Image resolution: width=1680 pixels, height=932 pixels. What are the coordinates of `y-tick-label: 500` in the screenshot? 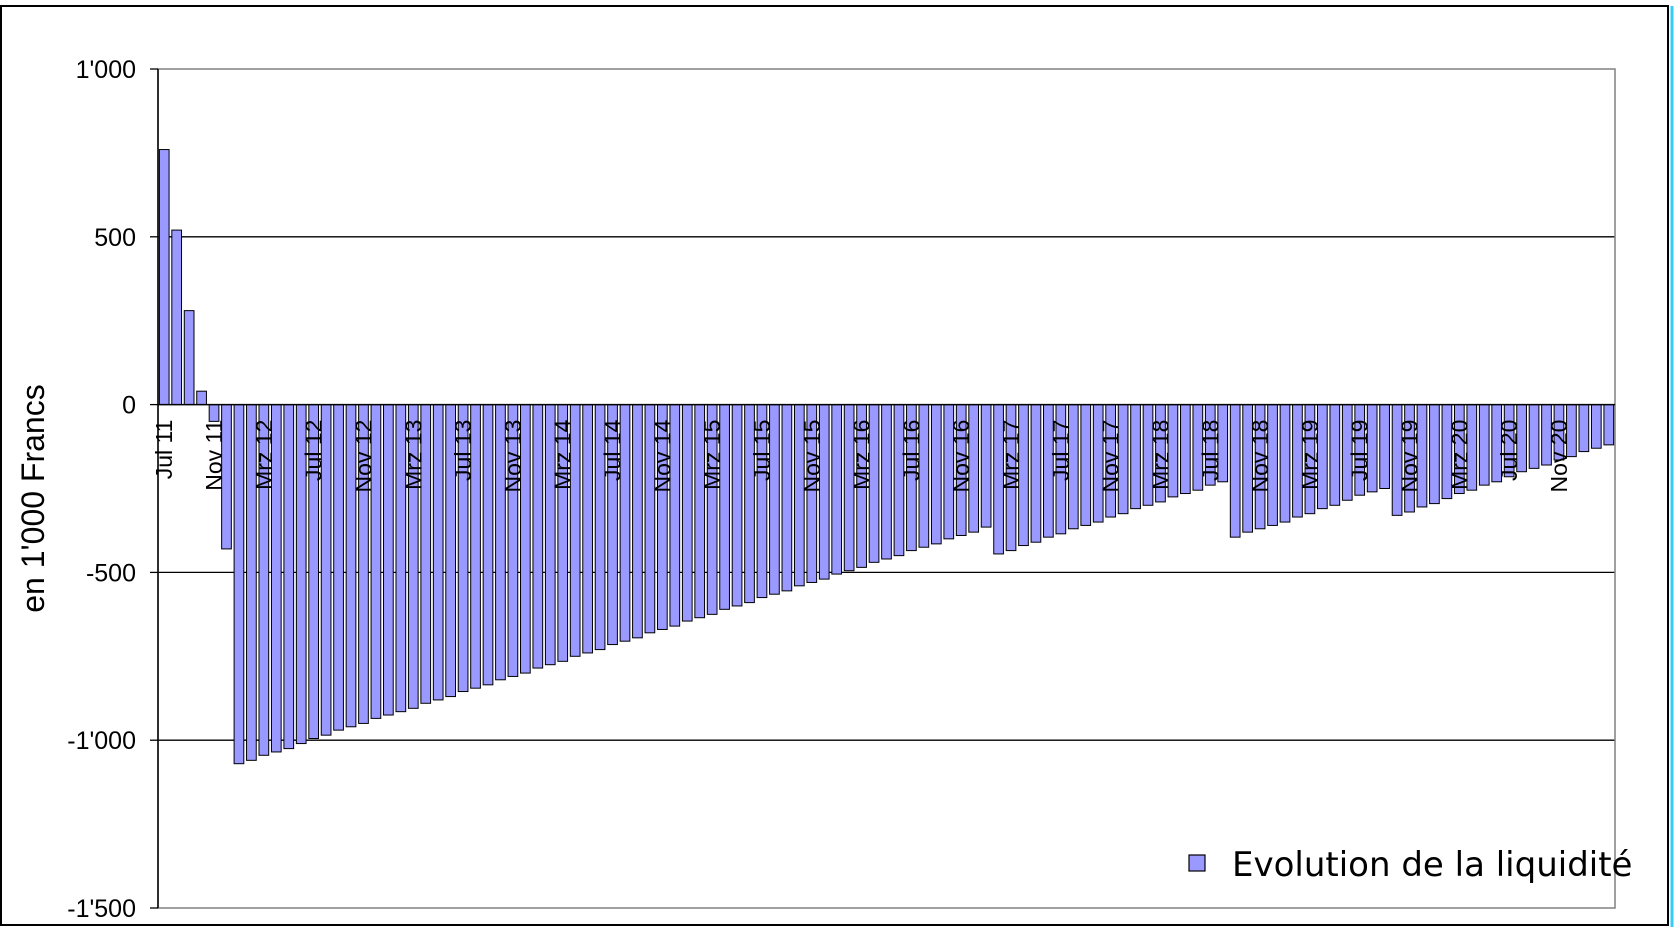 It's located at (115, 238).